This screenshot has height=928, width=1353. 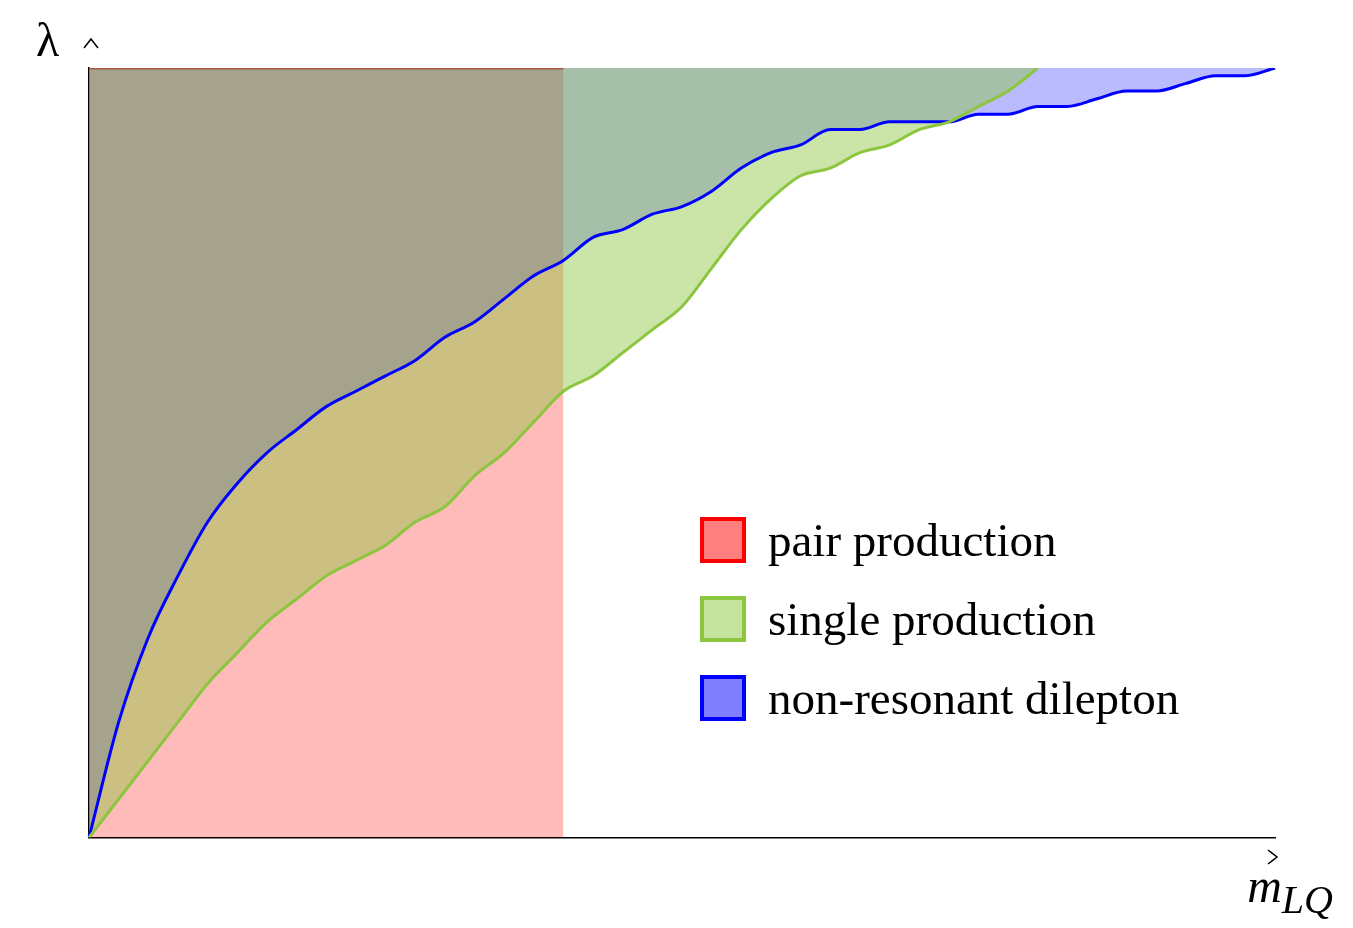 I want to click on legend-label: single production, so click(x=932, y=618).